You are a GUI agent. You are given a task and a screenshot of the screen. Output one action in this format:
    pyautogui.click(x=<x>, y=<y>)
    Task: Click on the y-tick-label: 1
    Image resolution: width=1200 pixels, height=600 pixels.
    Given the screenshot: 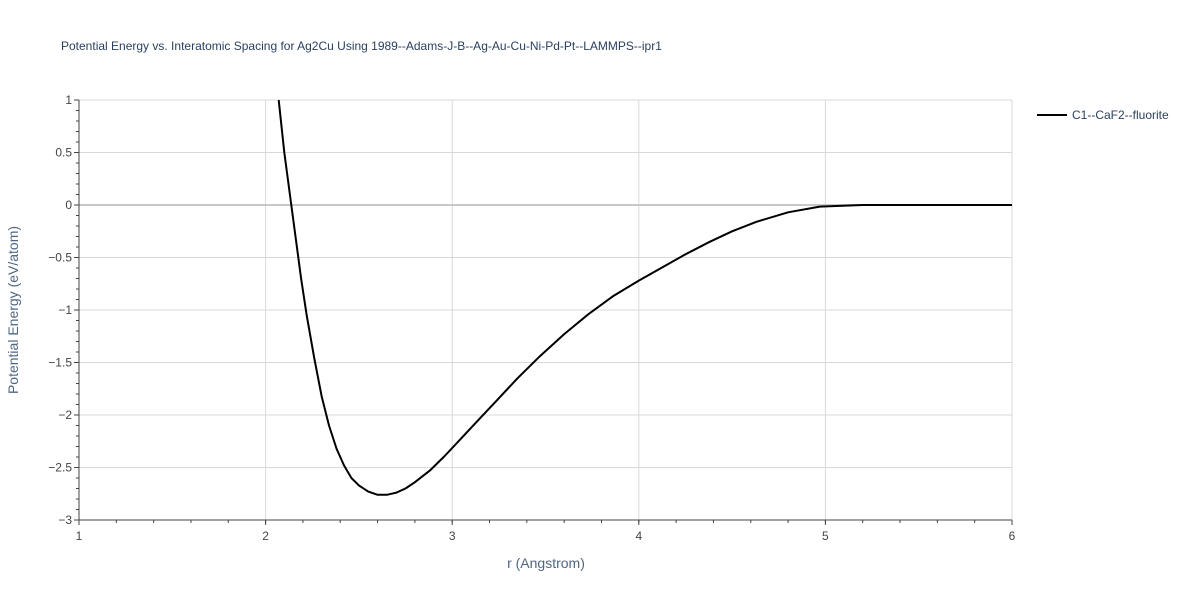 What is the action you would take?
    pyautogui.click(x=68, y=100)
    